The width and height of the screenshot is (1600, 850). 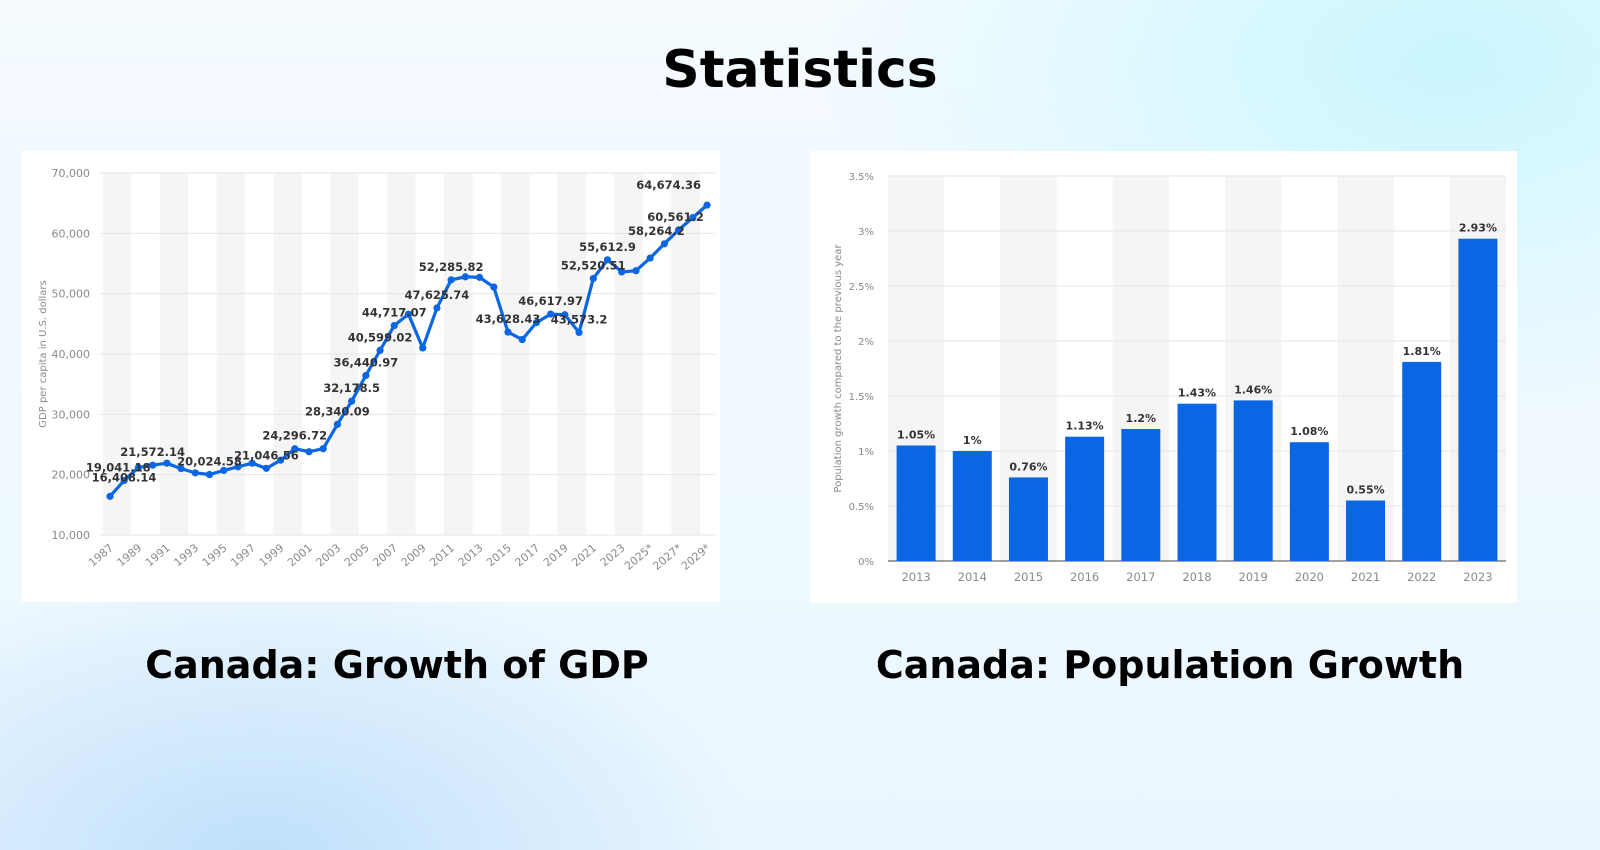 I want to click on gdp-data-label: 60,561.2, so click(x=675, y=217).